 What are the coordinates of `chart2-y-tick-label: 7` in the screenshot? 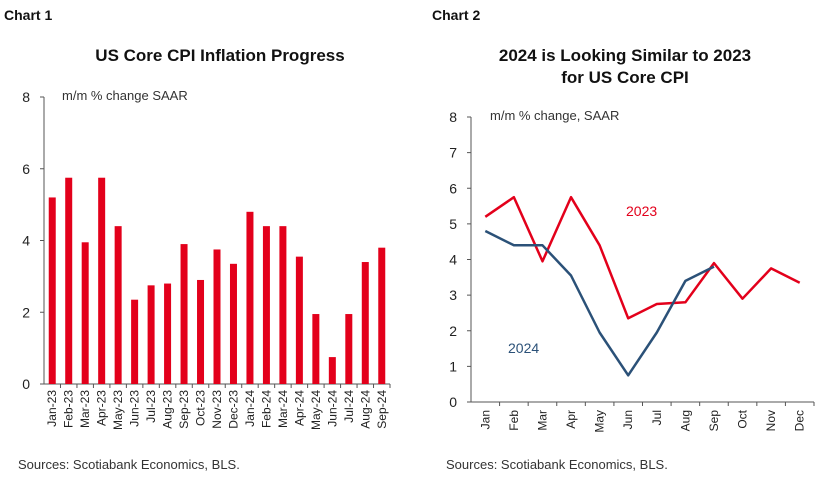 It's located at (453, 153).